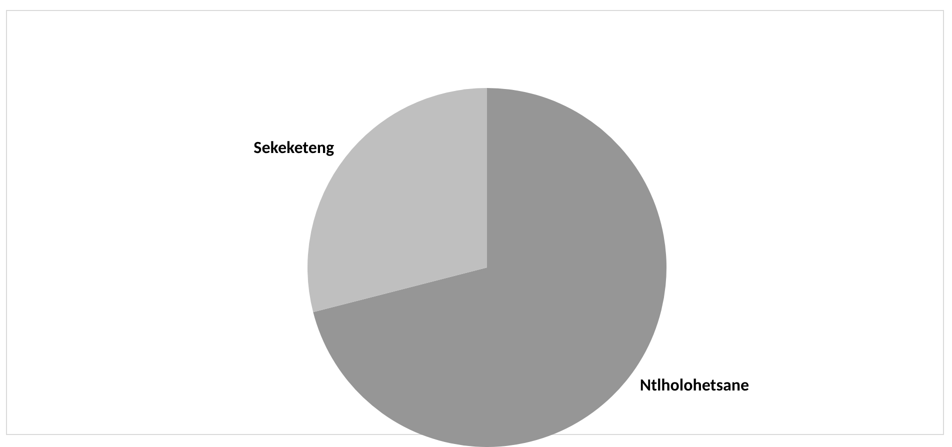 The width and height of the screenshot is (952, 447). I want to click on slice-label: Ntlholohetsane, so click(695, 385).